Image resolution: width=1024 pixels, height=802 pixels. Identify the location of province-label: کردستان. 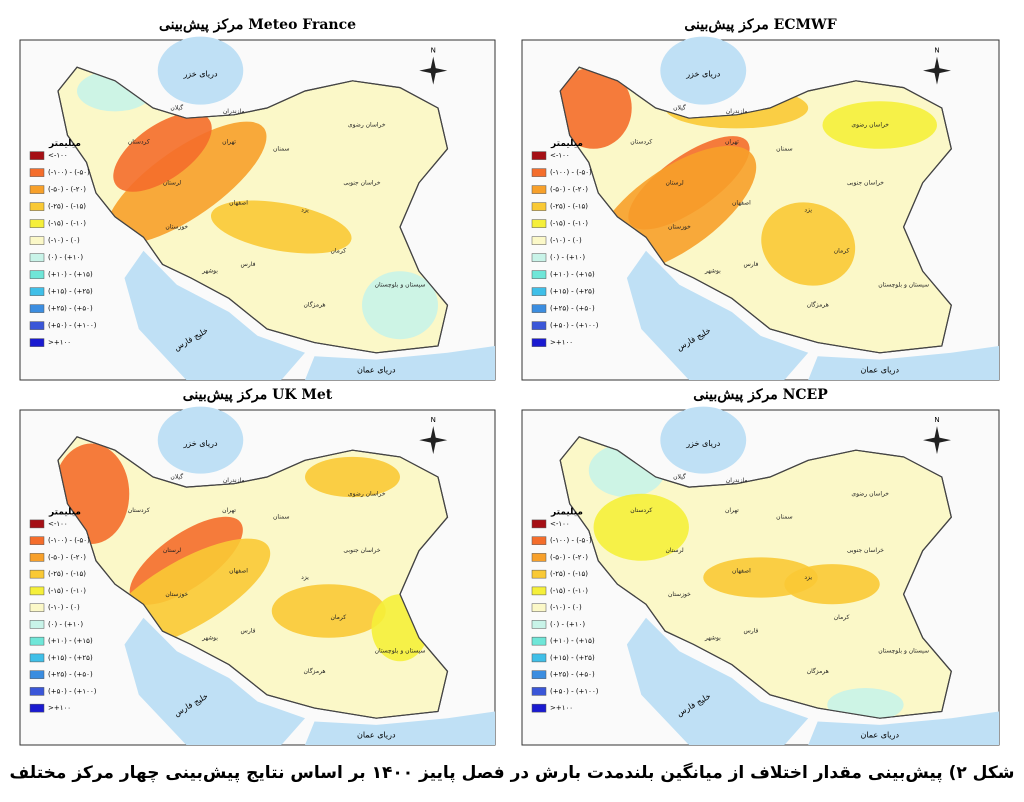
(641, 142).